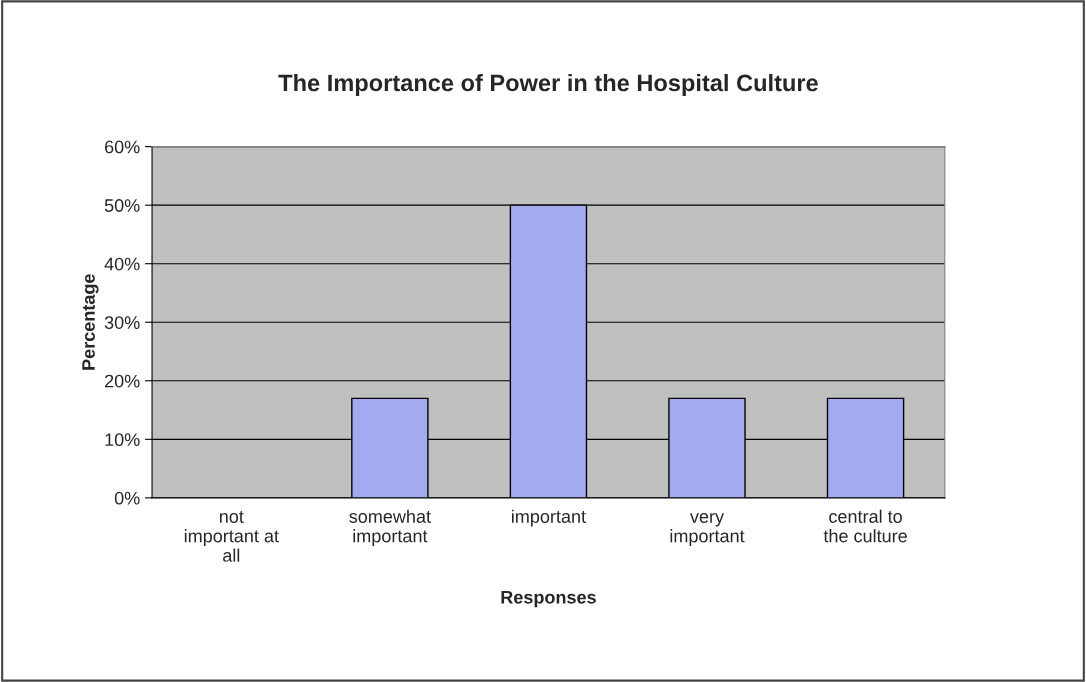 The height and width of the screenshot is (682, 1086). What do you see at coordinates (122, 322) in the screenshot?
I see `y-tick-label: 30%` at bounding box center [122, 322].